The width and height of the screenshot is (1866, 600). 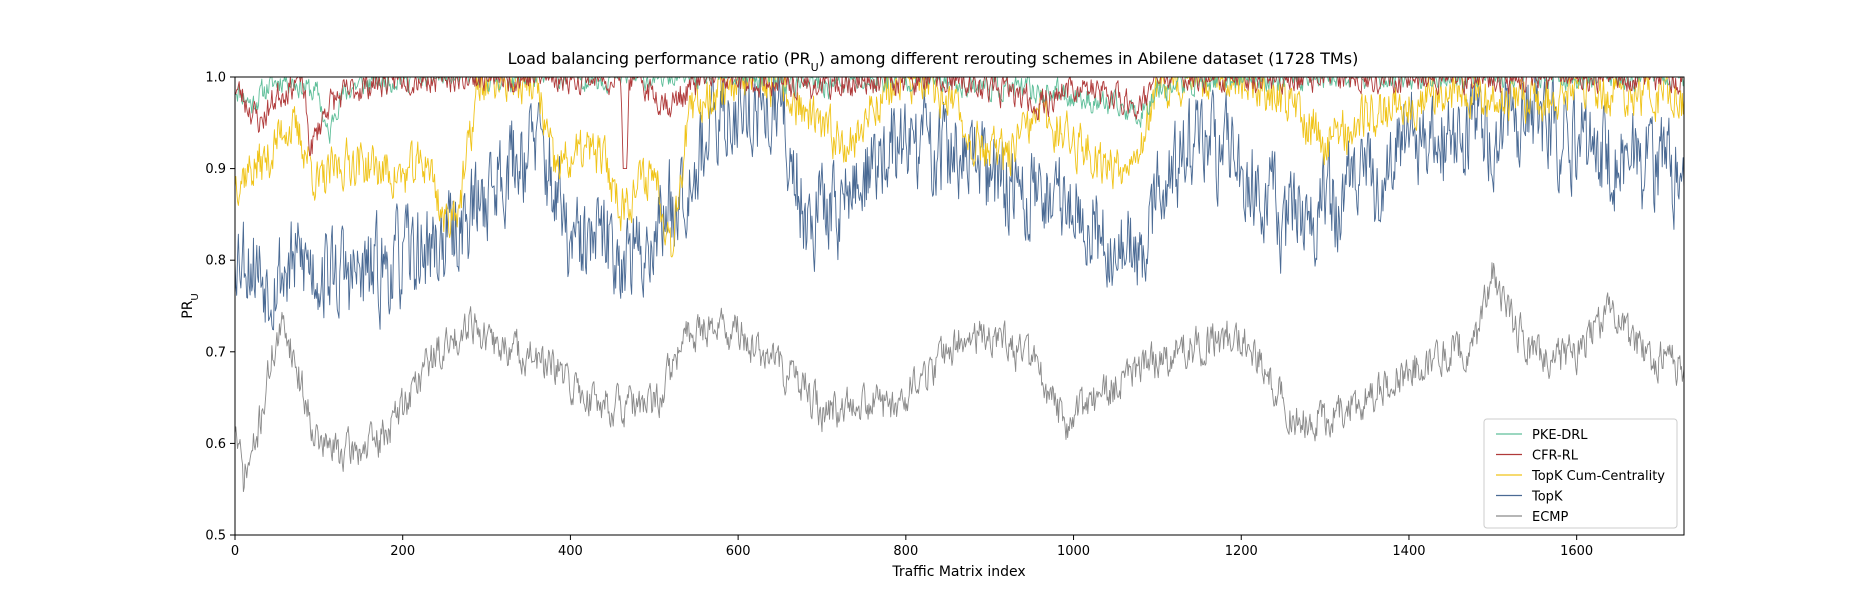 I want to click on x-tick-label: 0, so click(x=235, y=551).